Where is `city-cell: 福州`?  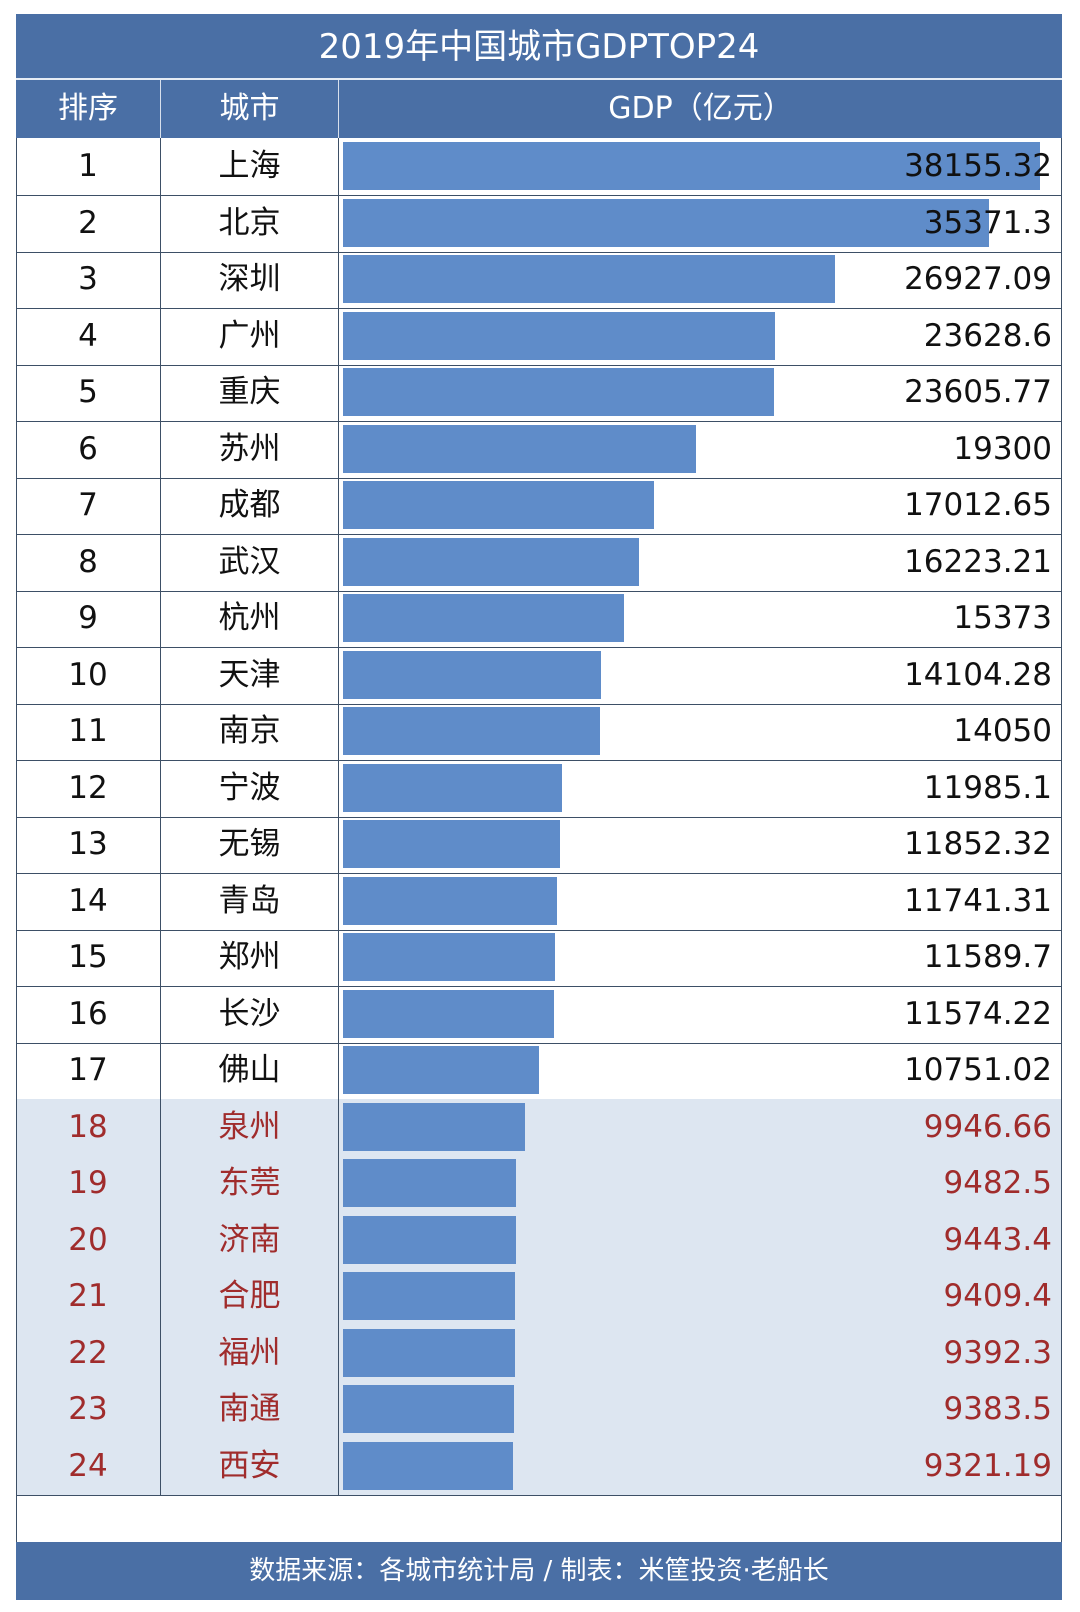 city-cell: 福州 is located at coordinates (250, 1353).